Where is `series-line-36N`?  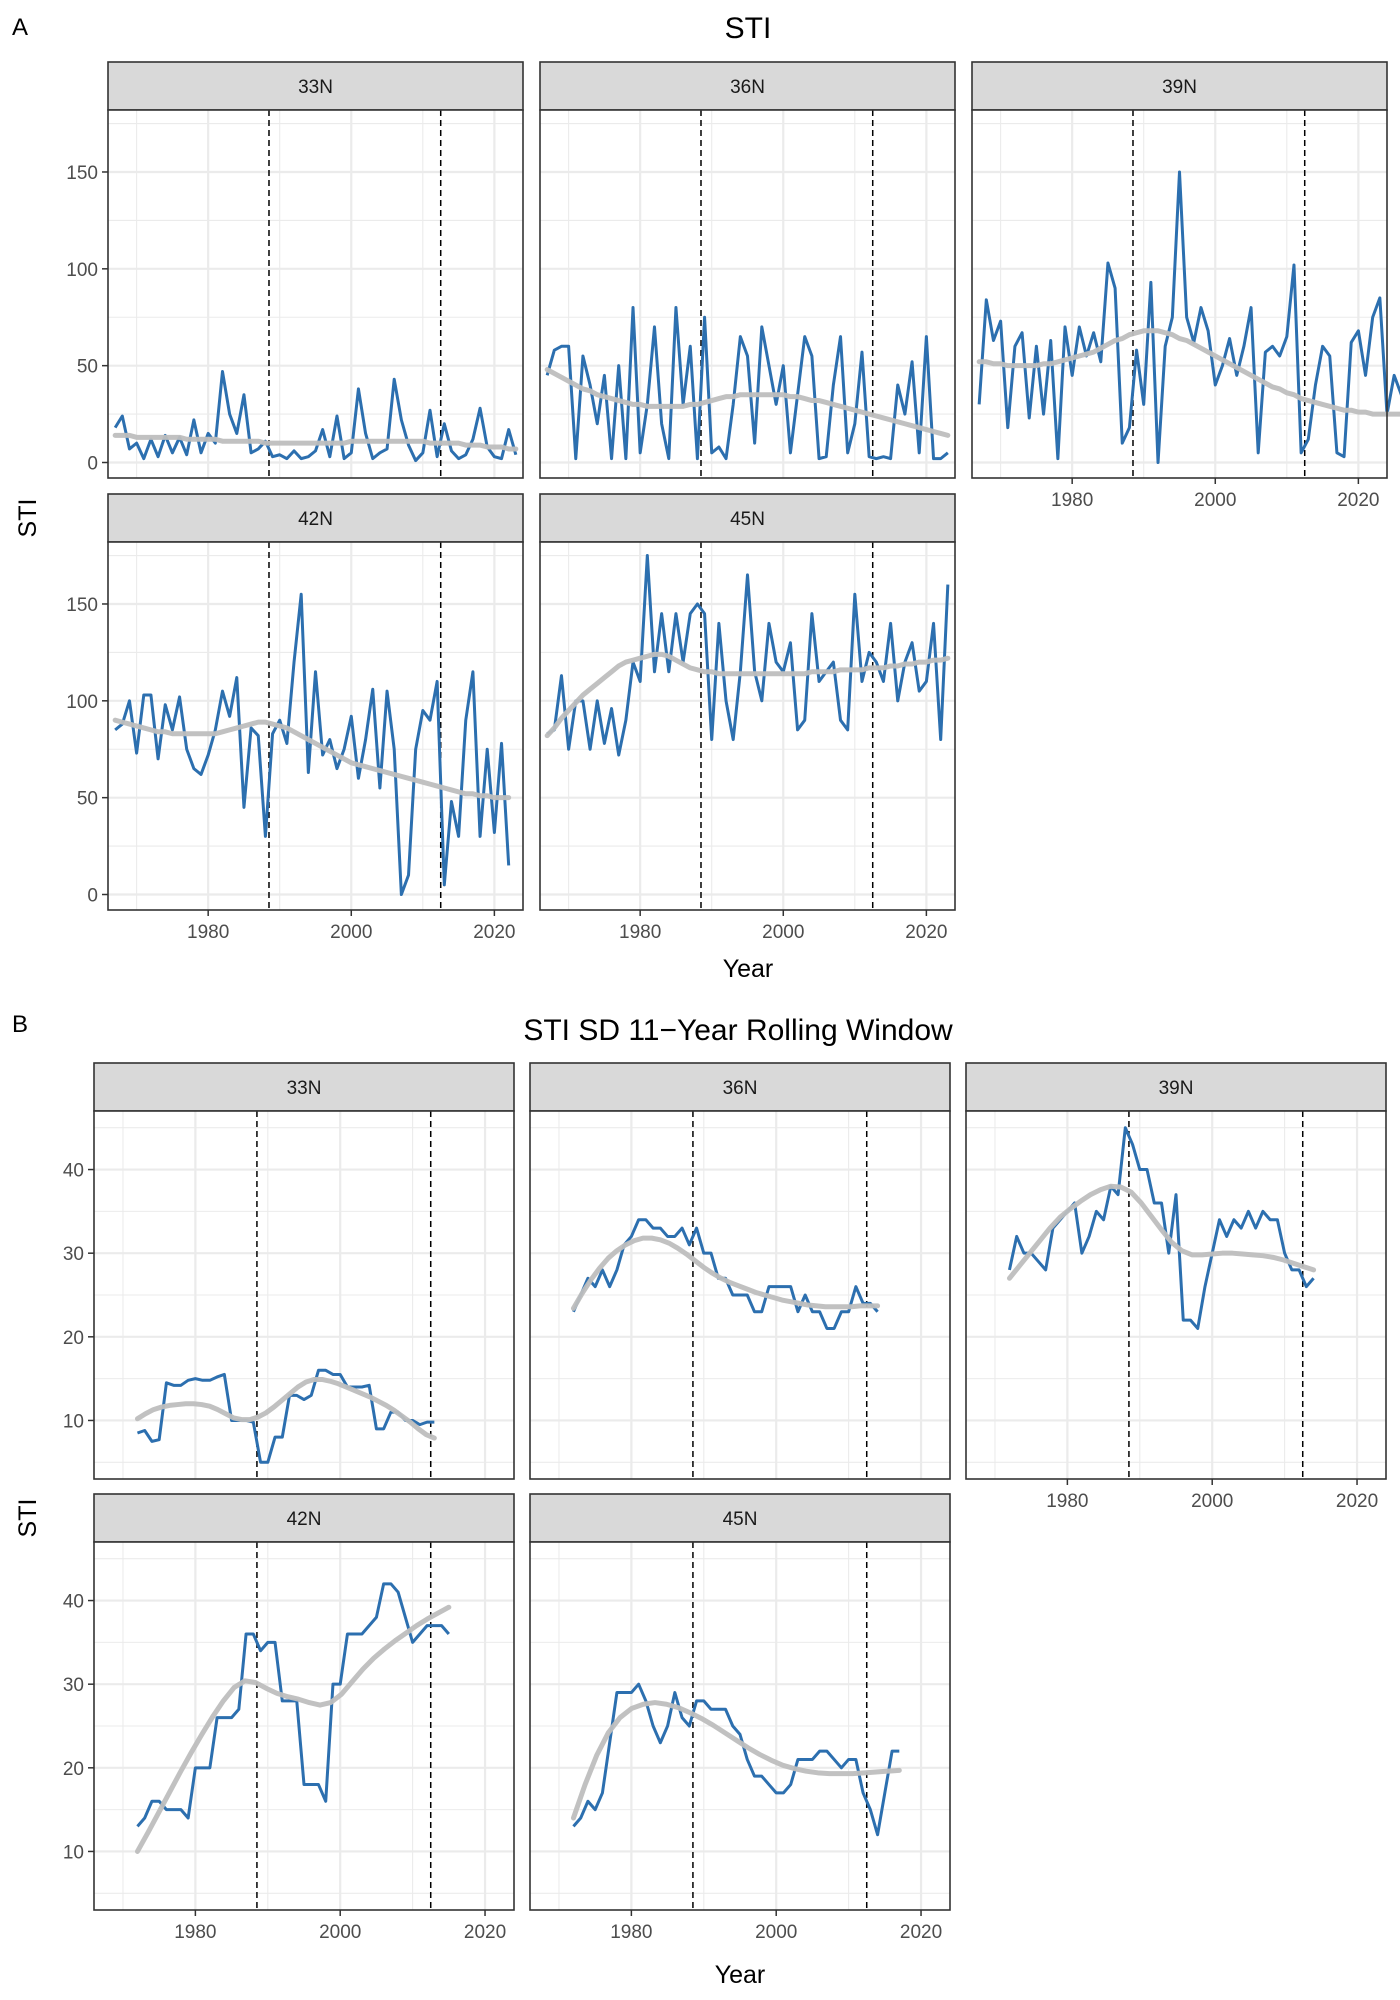
series-line-36N is located at coordinates (747, 383).